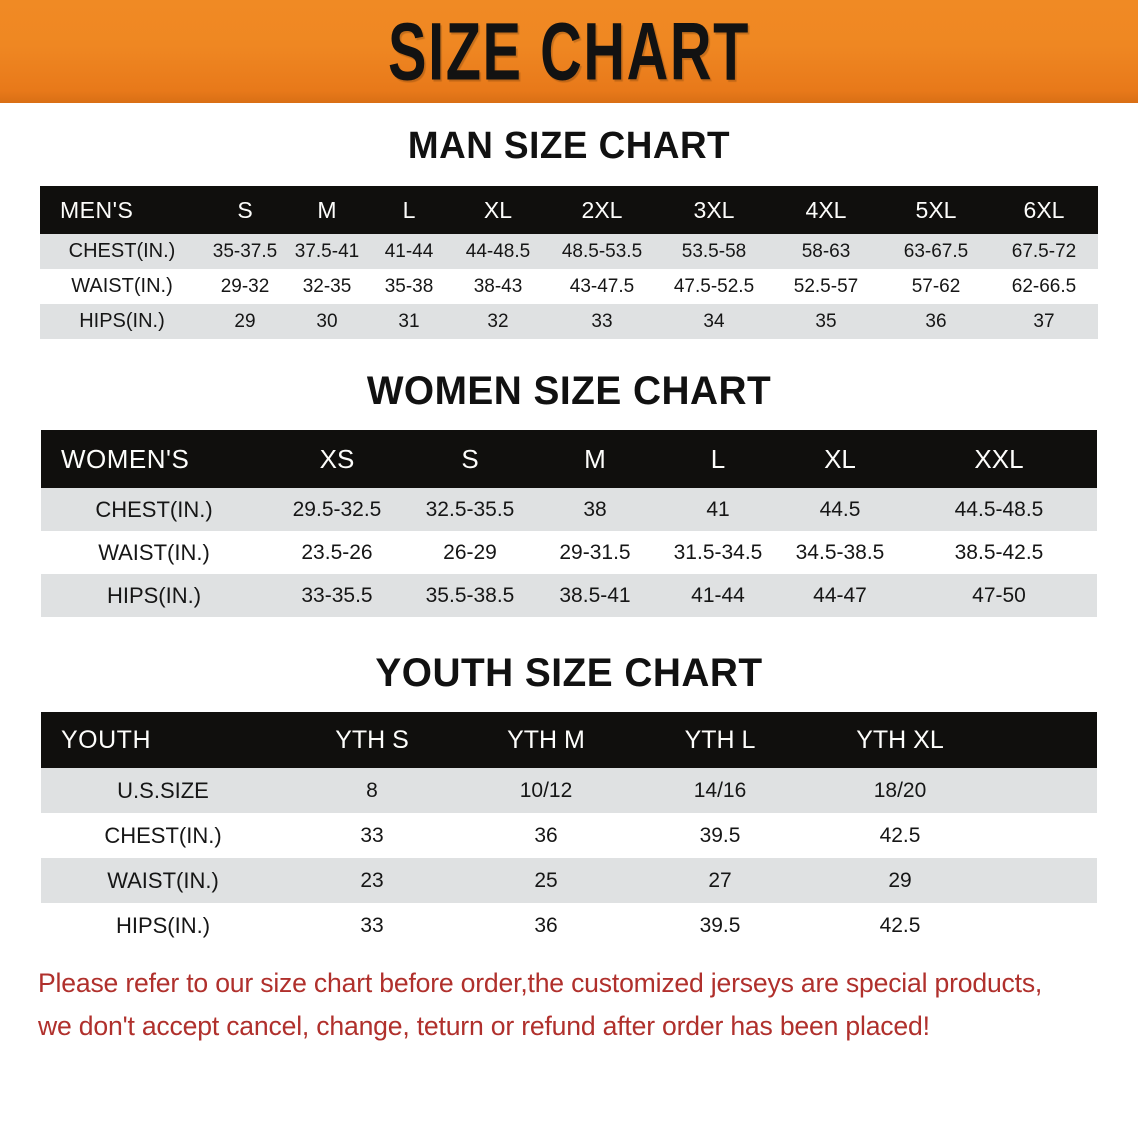 This screenshot has width=1138, height=1132. Describe the element at coordinates (720, 835) in the screenshot. I see `youth-chest-l: 39.5` at that location.